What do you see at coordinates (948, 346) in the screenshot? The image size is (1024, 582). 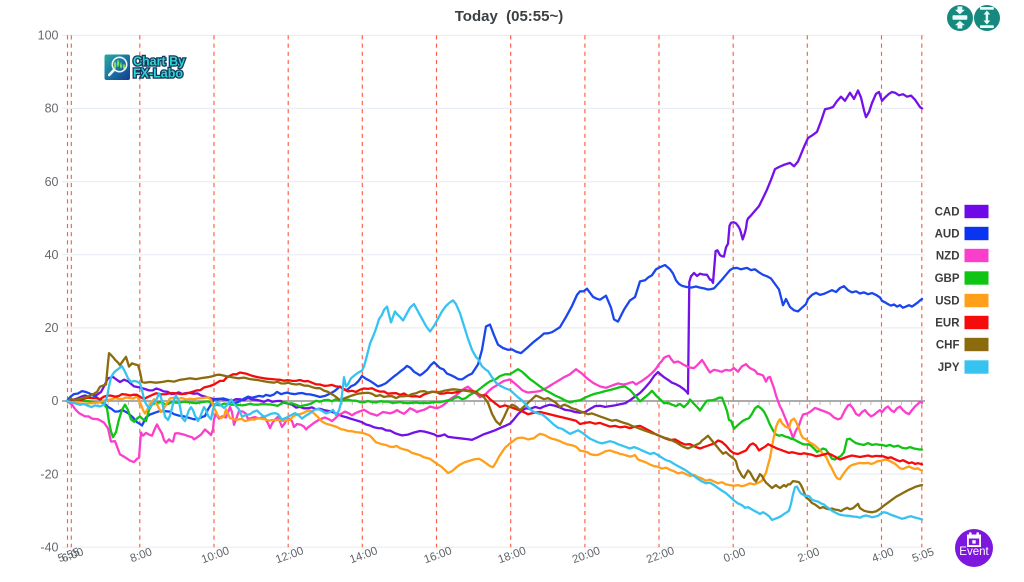 I see `svg-text: CHF` at bounding box center [948, 346].